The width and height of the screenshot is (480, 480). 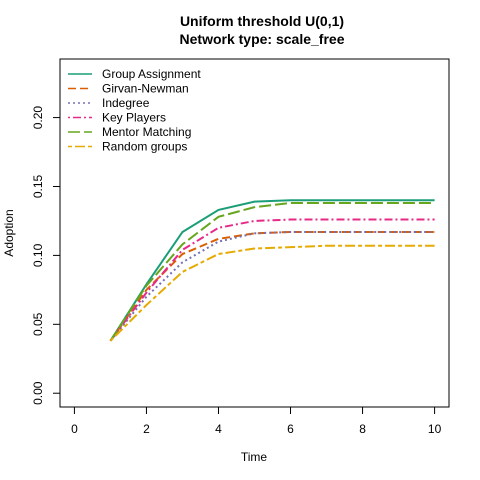 I want to click on x-tick-label: 4, so click(x=218, y=429).